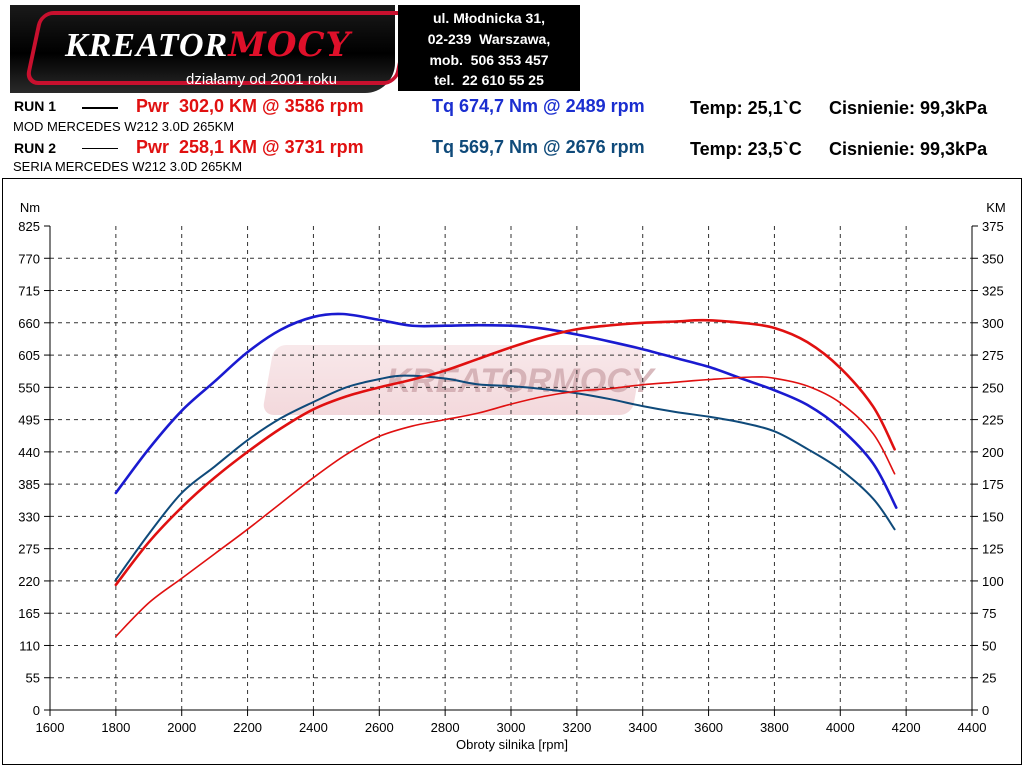  Describe the element at coordinates (489, 39) in the screenshot. I see `address-line: 02-239 Warszawa,` at that location.